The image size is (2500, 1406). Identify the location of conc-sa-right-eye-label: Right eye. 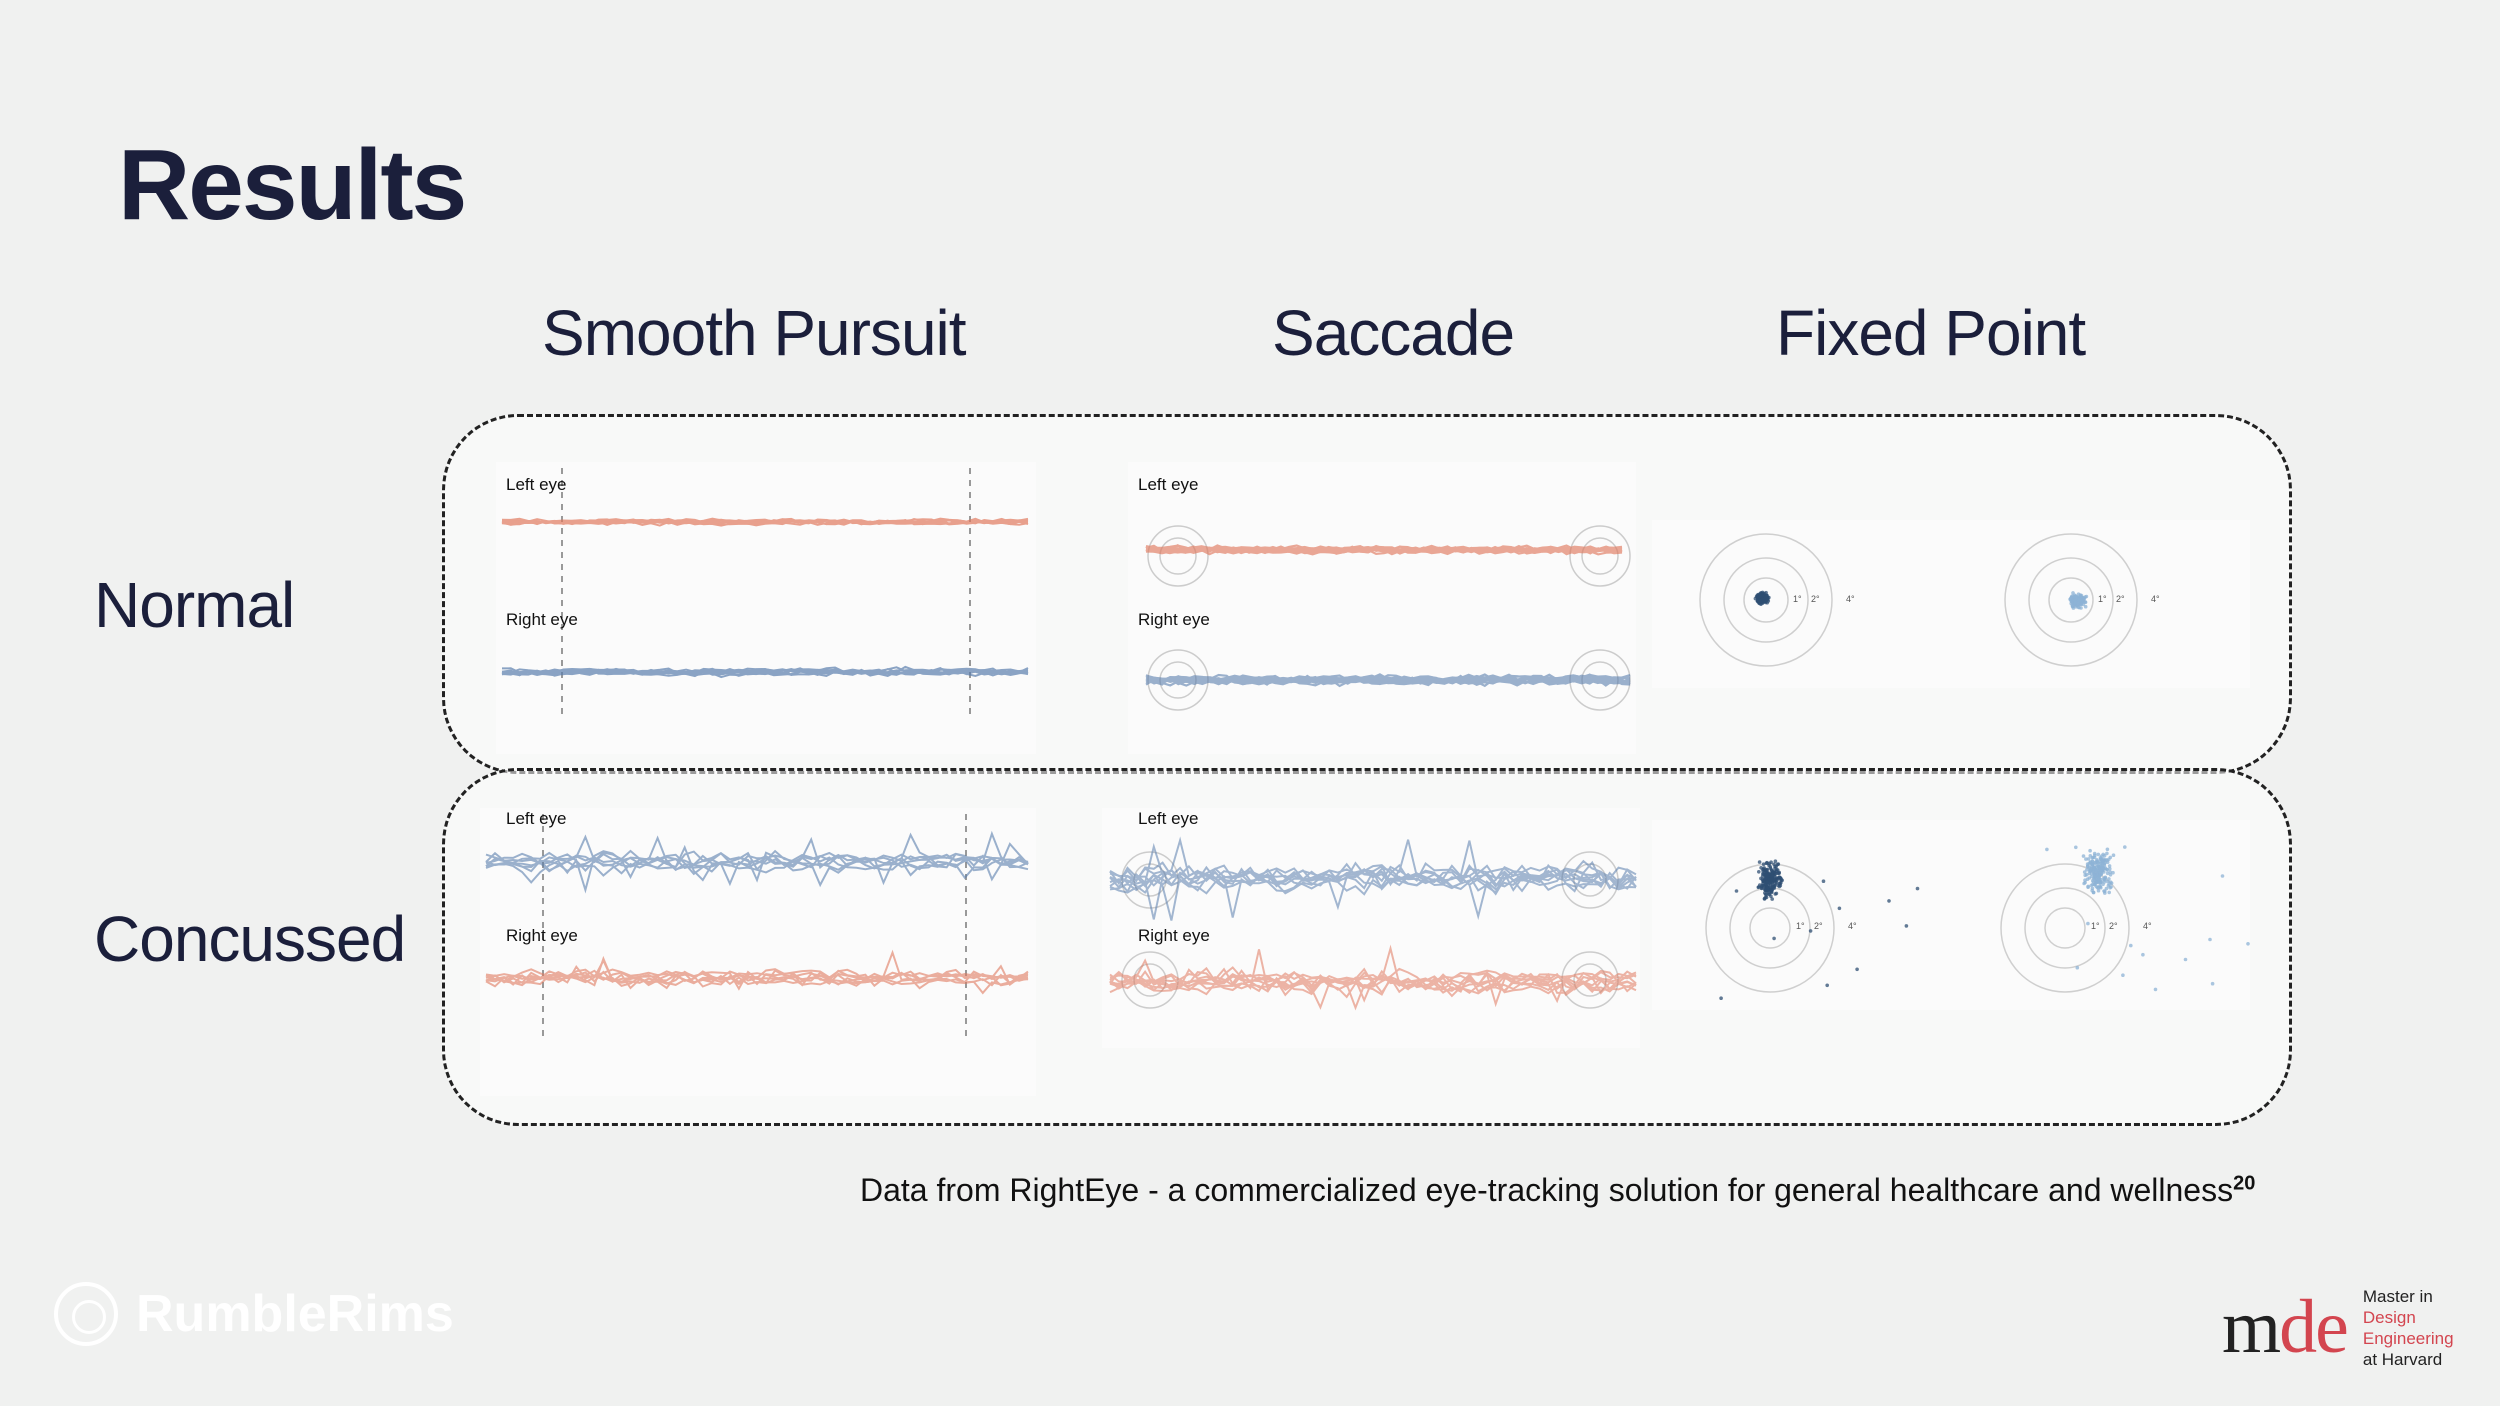
(1174, 935).